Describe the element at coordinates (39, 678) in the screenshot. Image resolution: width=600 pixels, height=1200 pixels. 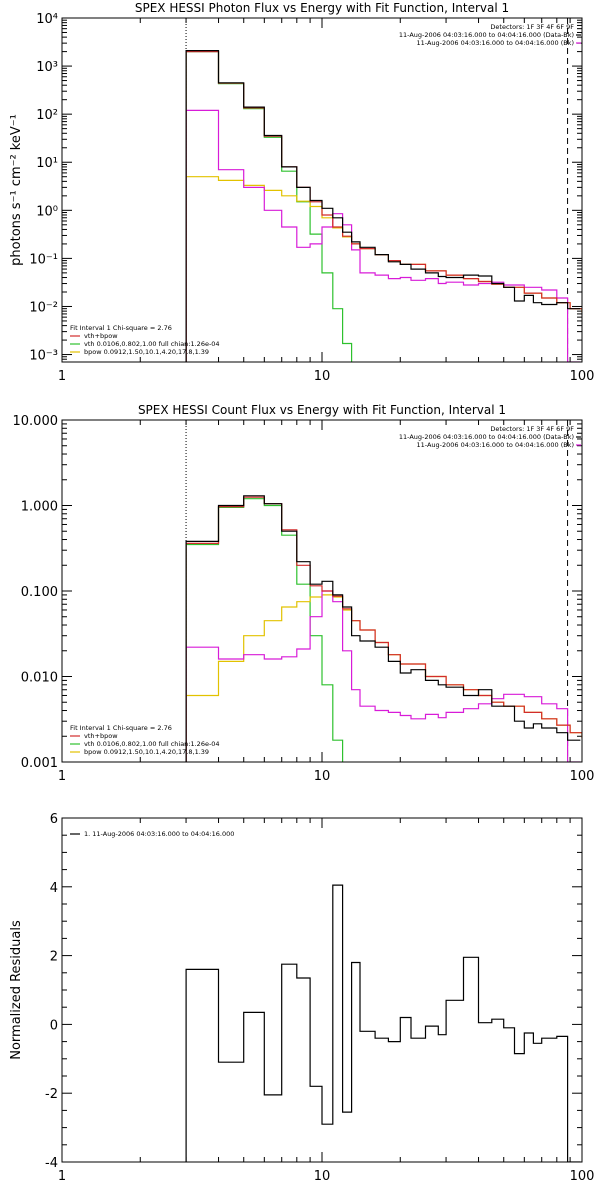
I see `y-tick-label: 0.010` at that location.